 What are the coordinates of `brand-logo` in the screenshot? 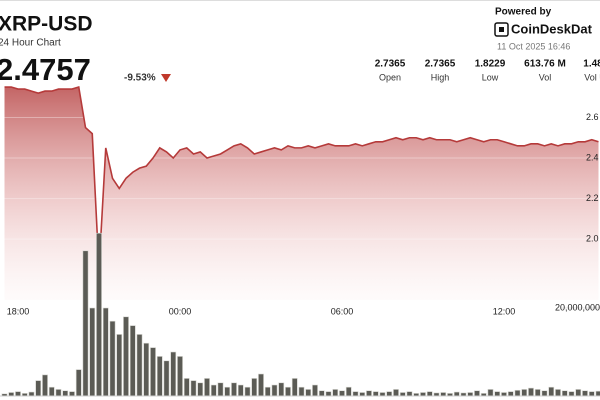 It's located at (501, 29).